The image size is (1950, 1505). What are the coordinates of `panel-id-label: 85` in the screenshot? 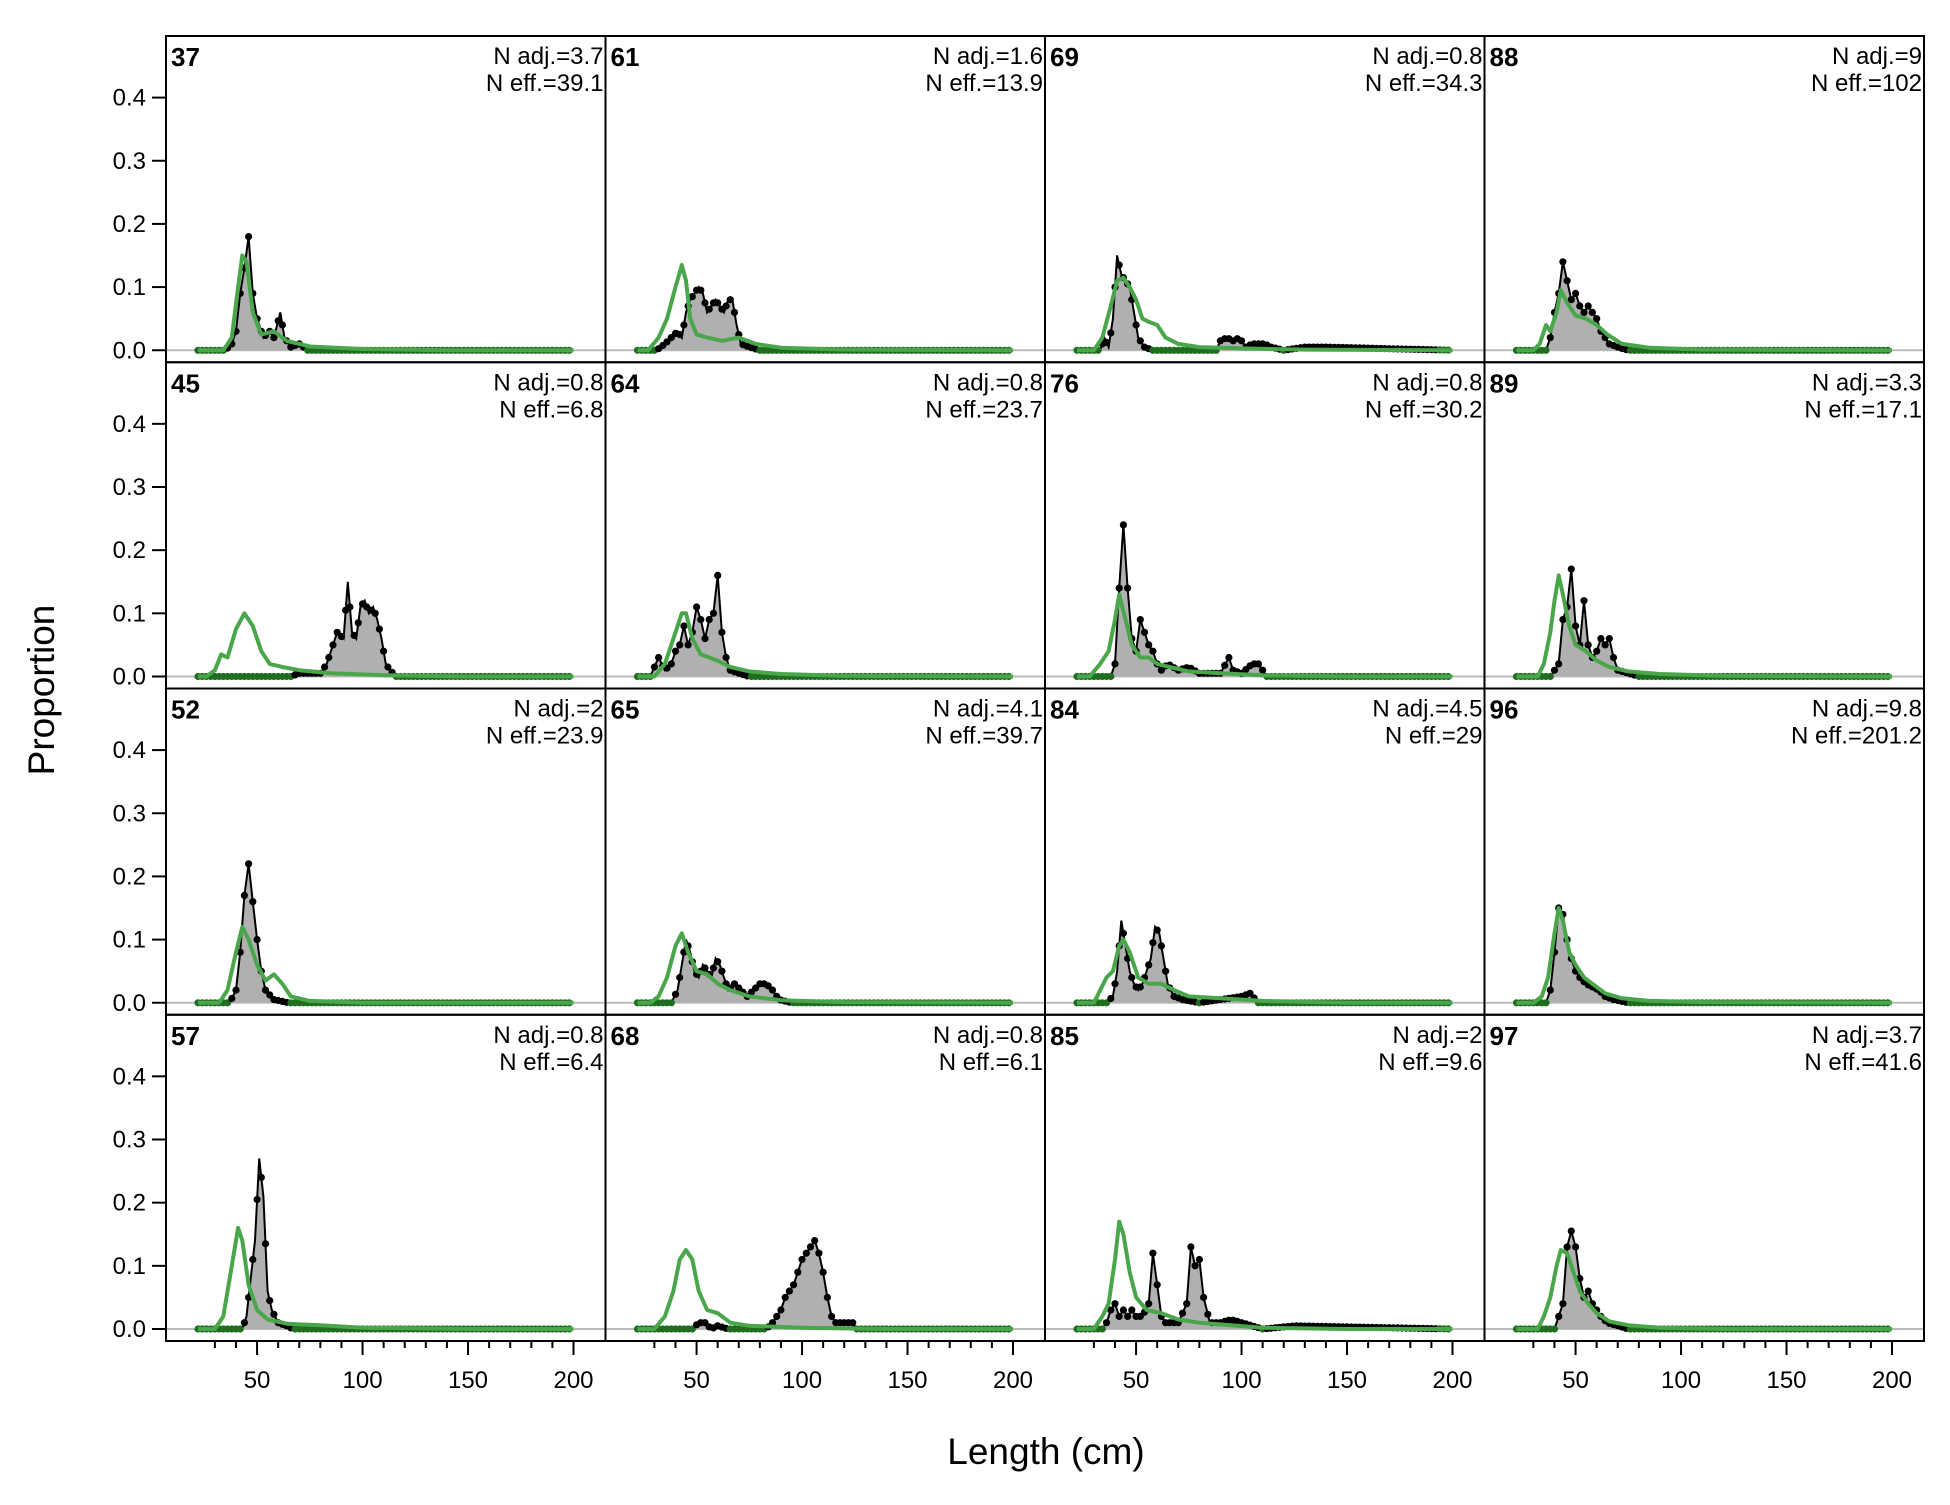 It's located at (1064, 1036).